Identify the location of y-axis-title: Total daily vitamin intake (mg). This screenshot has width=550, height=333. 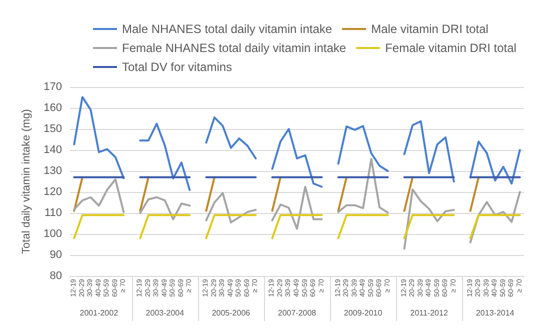
(26, 181).